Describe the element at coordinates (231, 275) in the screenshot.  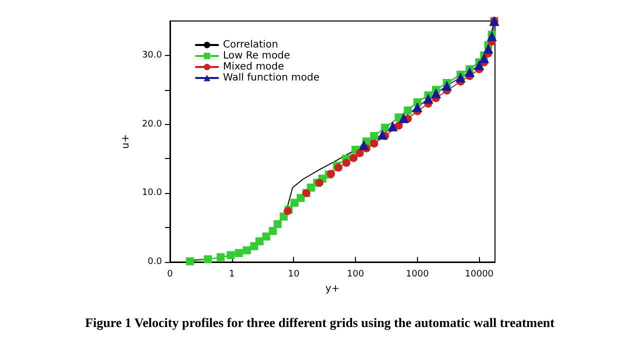
I see `x-tick-label: 1` at that location.